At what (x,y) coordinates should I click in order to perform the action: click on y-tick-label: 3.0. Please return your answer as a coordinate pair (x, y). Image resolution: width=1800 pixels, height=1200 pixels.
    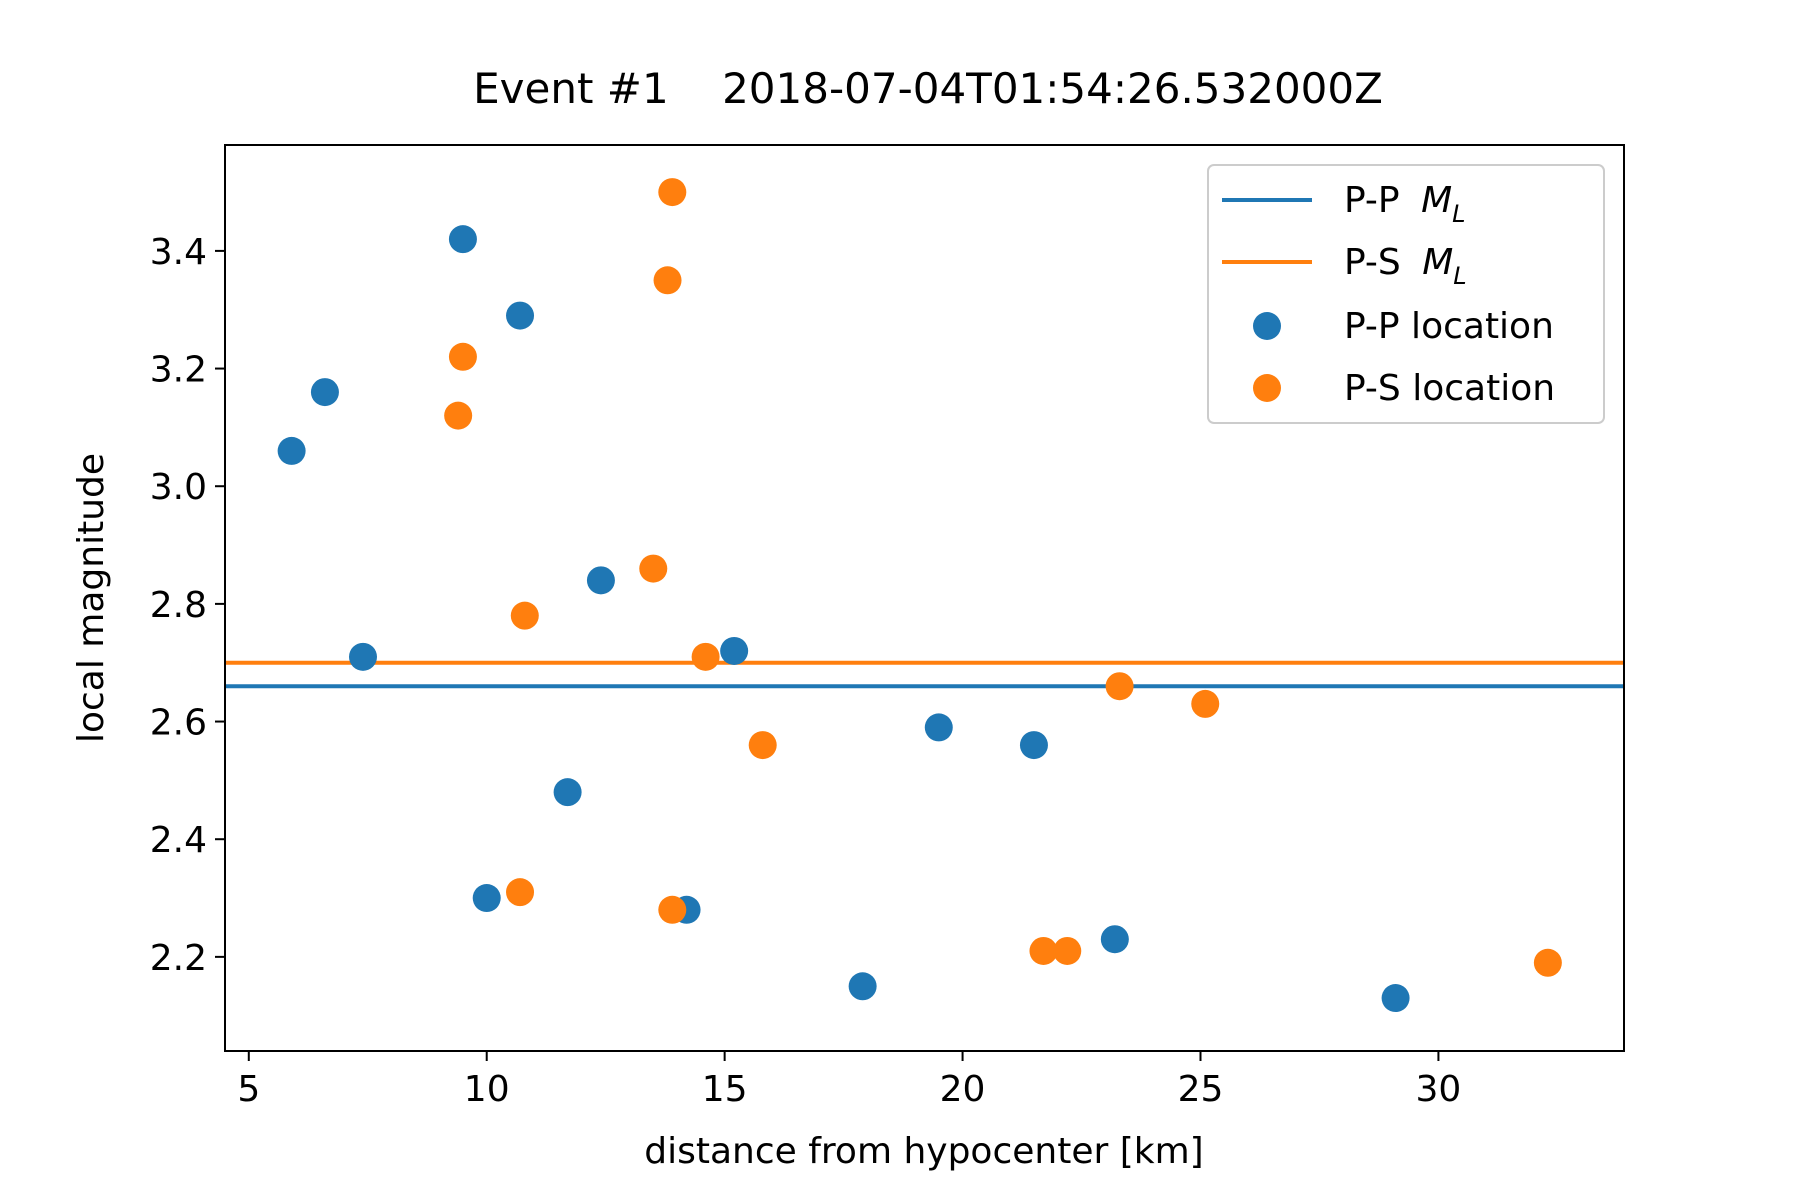
    Looking at the image, I should click on (178, 487).